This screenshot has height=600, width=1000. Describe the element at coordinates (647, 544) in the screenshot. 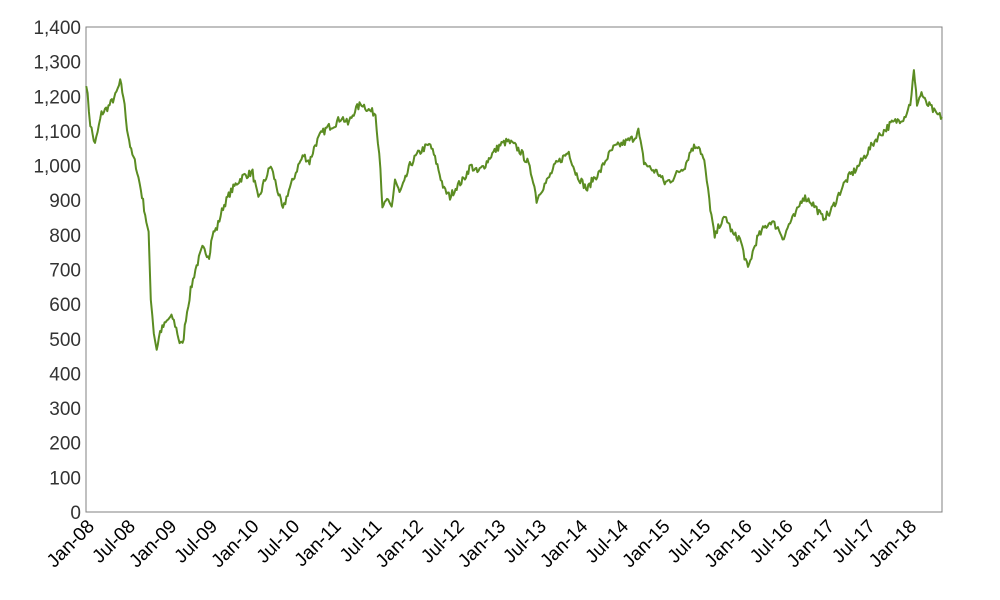

I see `x-tick-label: Jan-15` at that location.